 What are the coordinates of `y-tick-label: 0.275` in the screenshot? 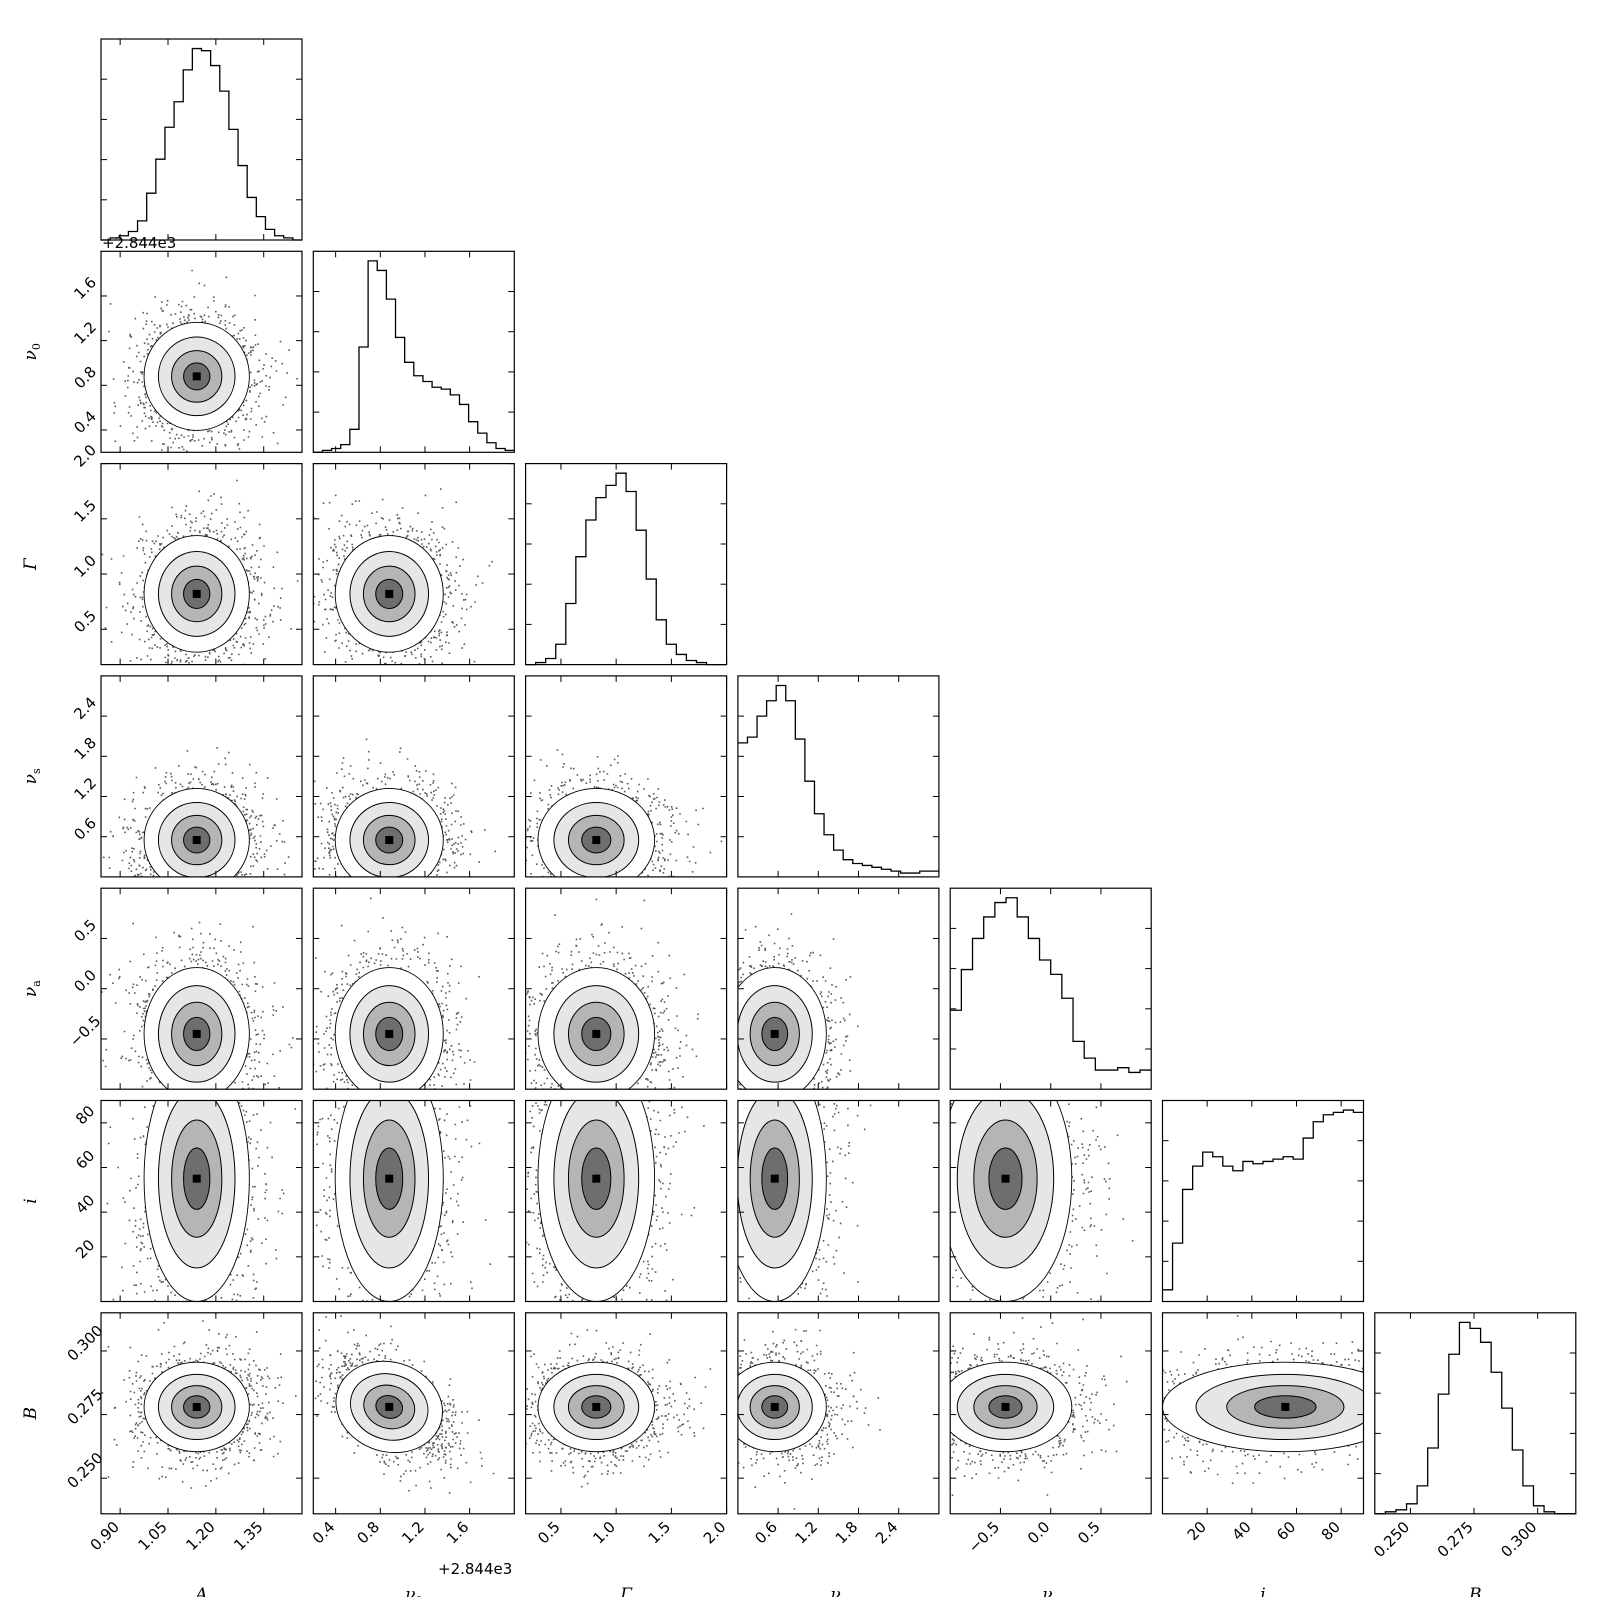 It's located at (85, 1406).